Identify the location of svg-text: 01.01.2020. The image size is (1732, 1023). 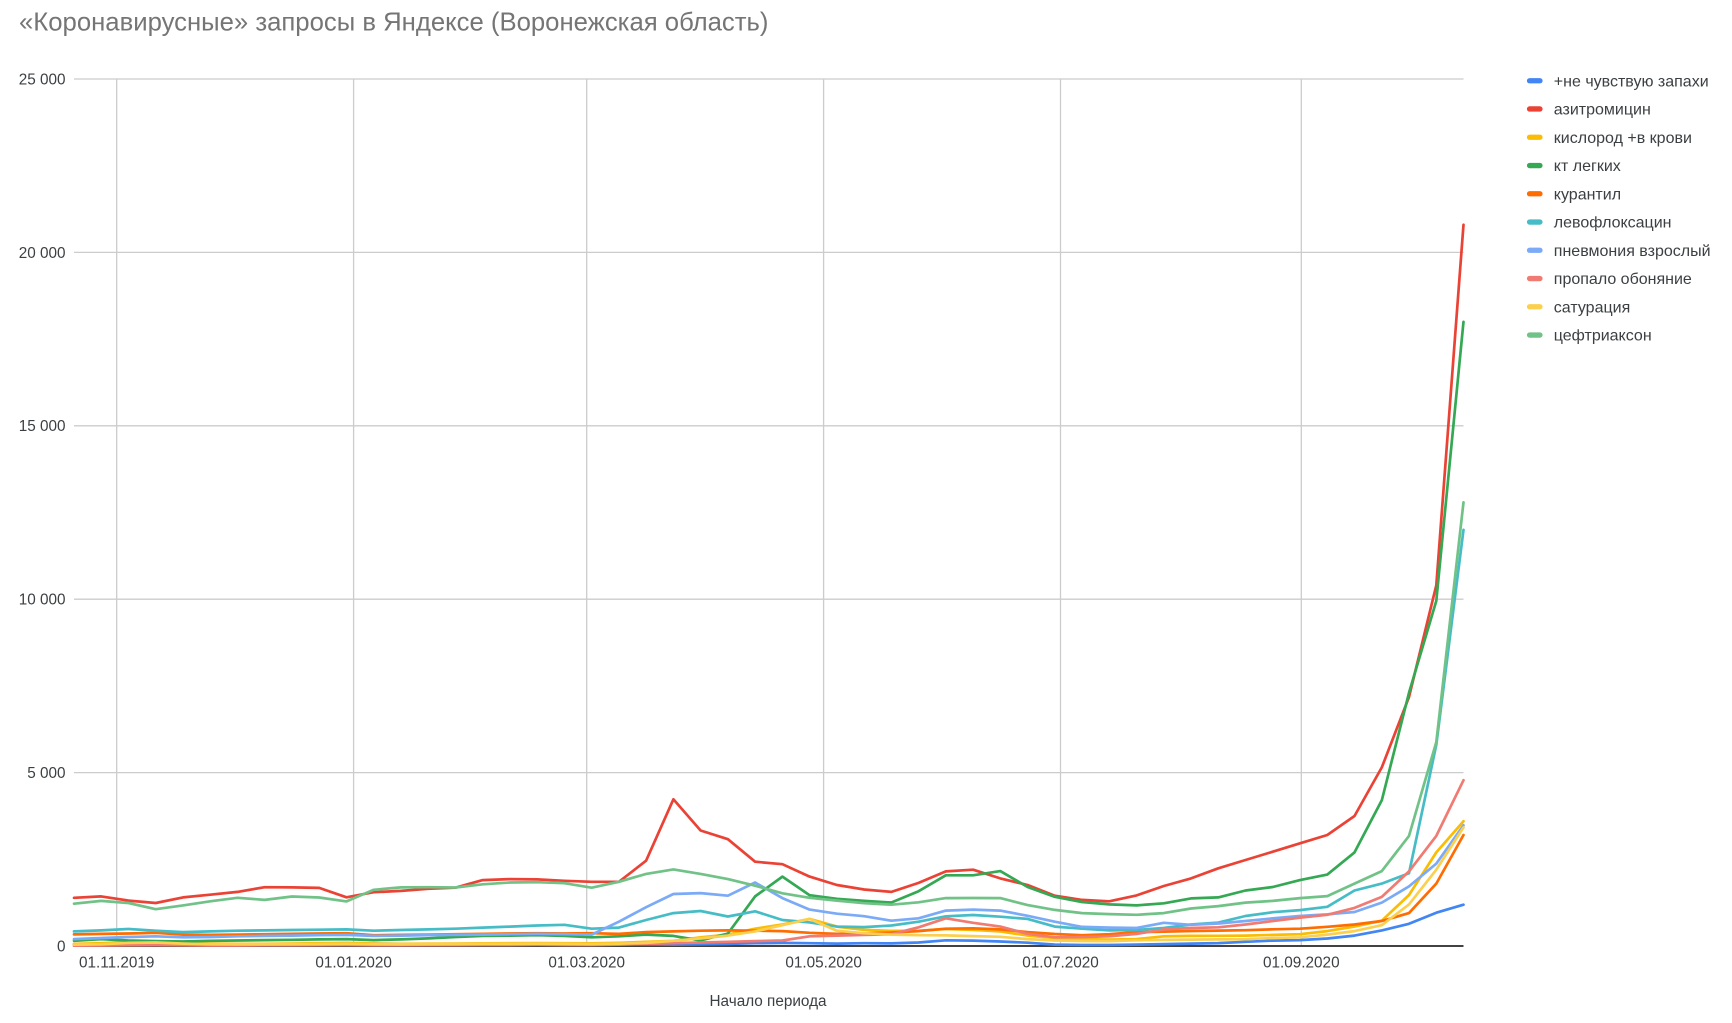
(353, 962).